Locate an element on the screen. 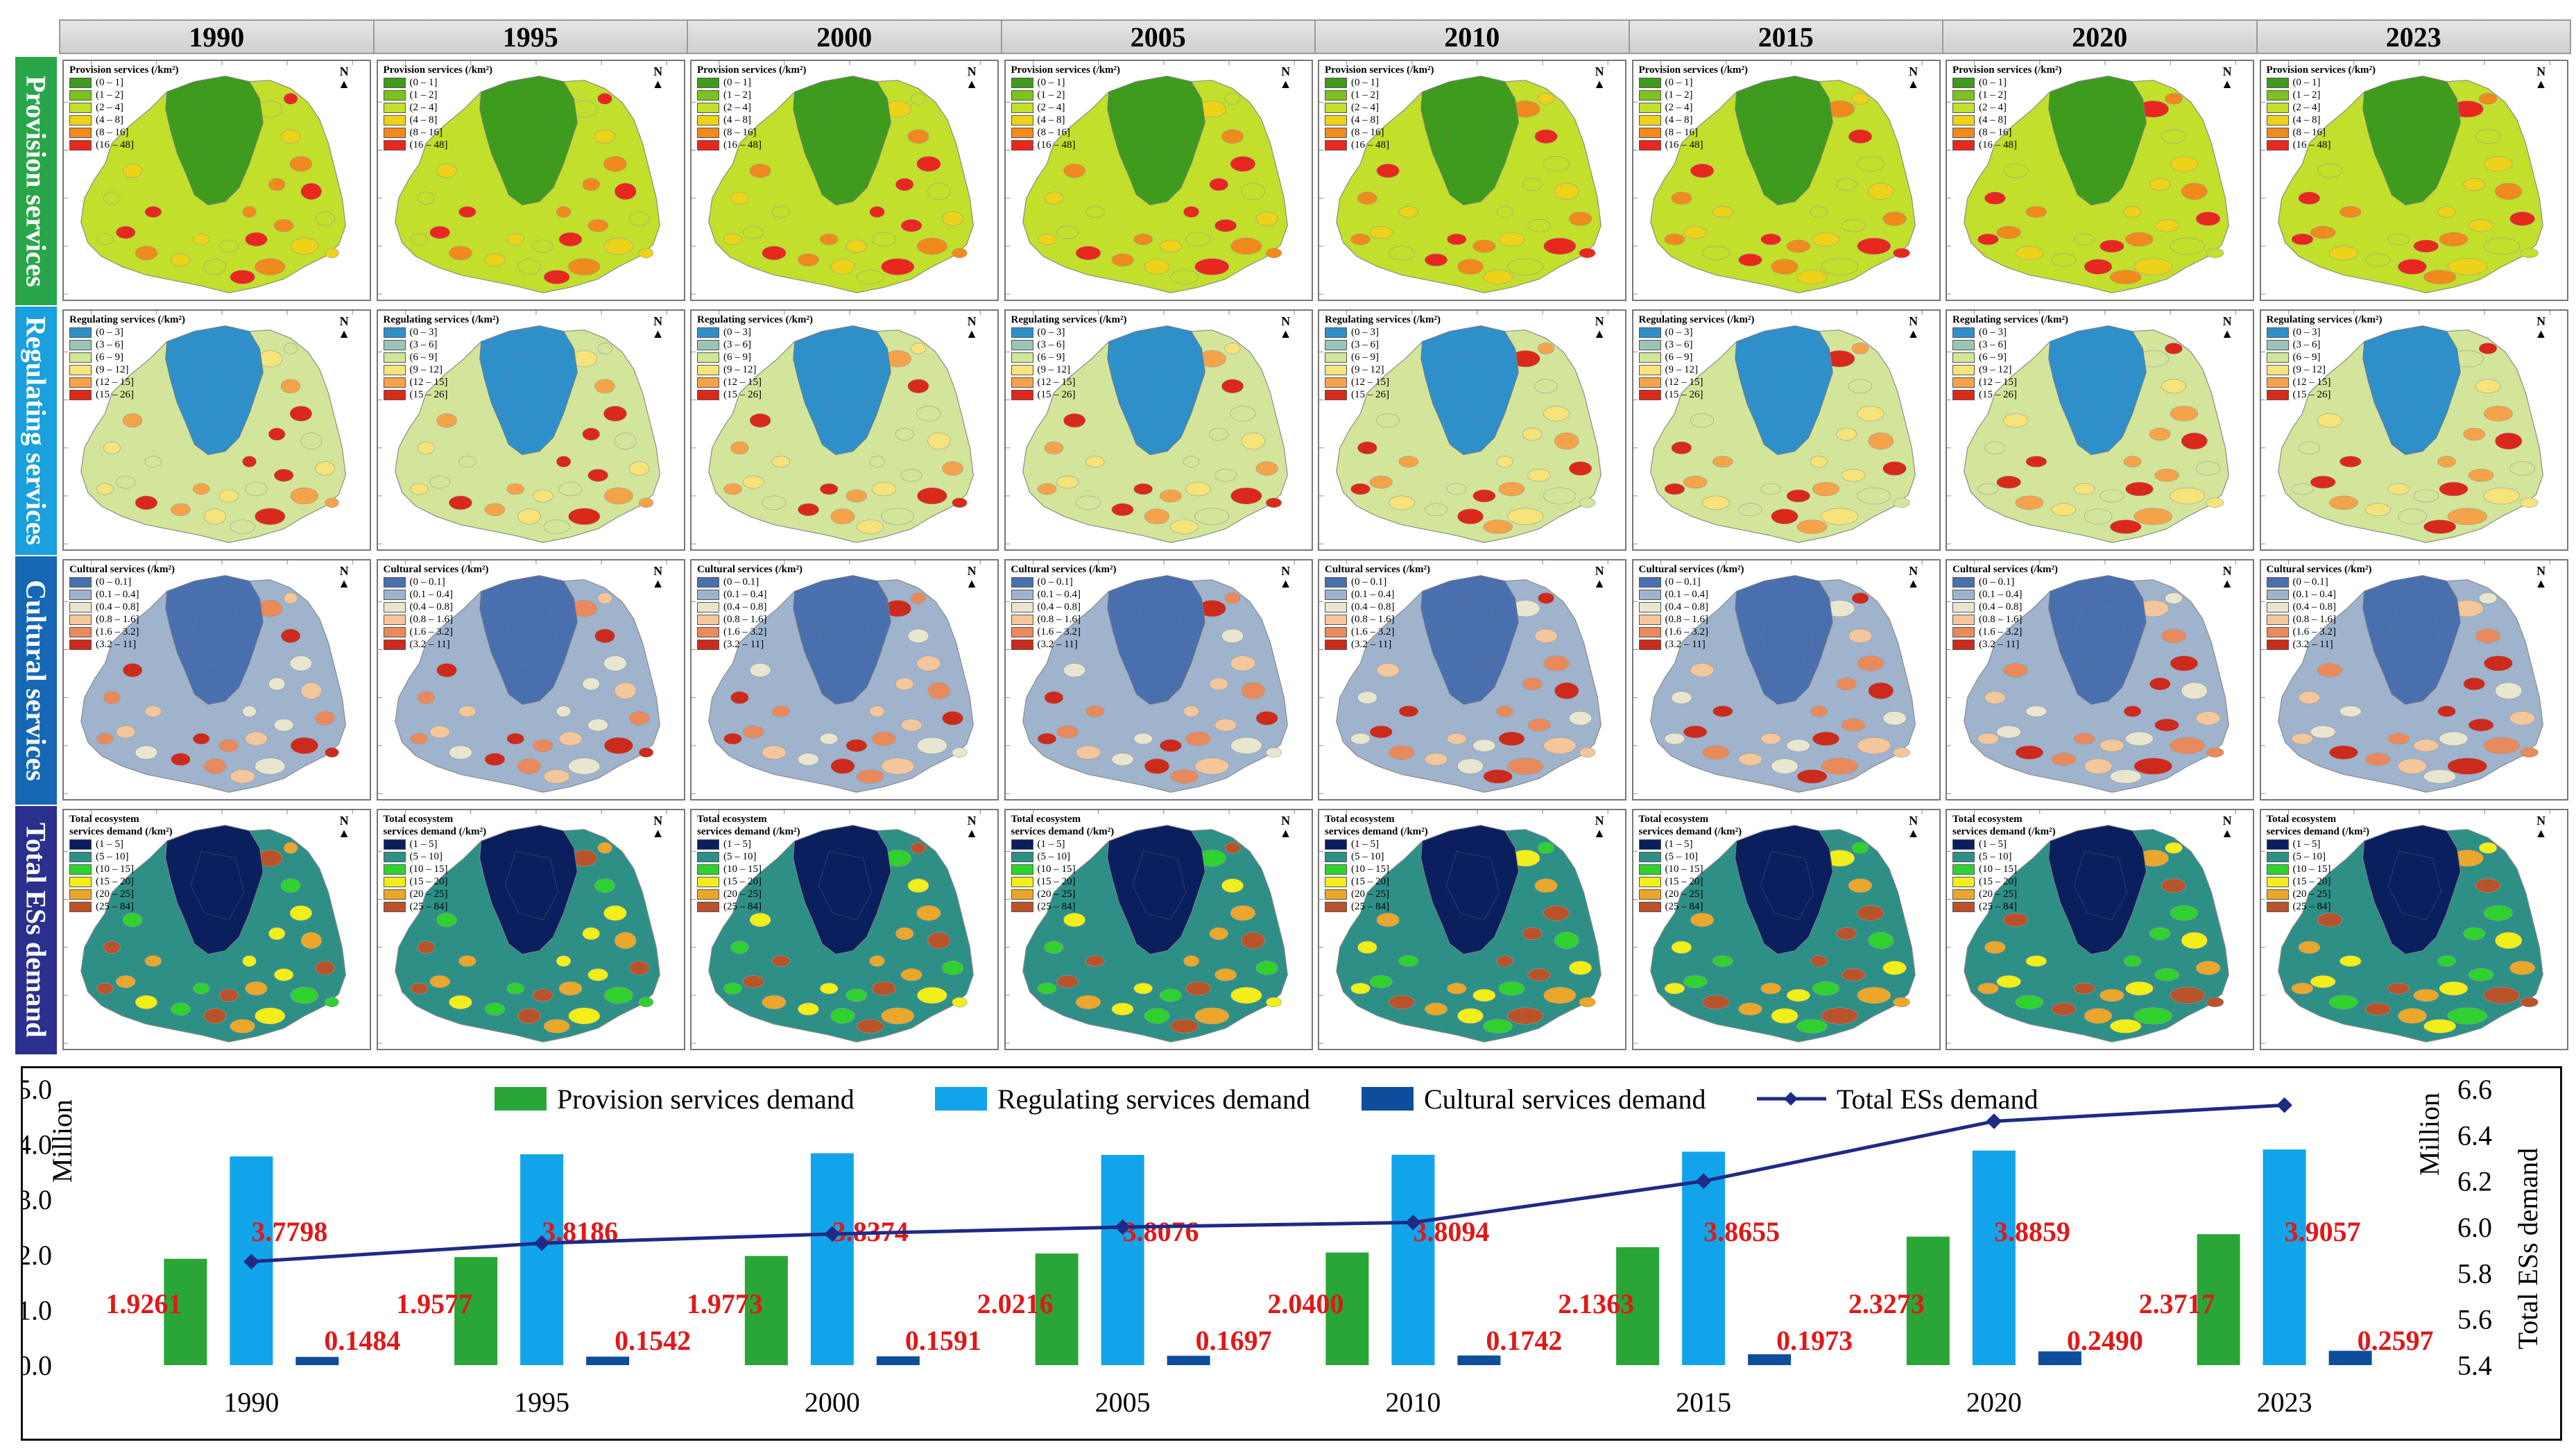 This screenshot has width=2576, height=1456. legend-class-label: (1 – 5] is located at coordinates (423, 844).